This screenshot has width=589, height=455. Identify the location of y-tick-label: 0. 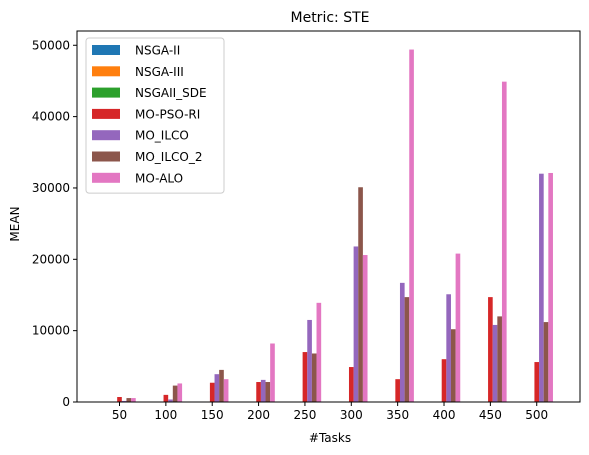
(66, 402).